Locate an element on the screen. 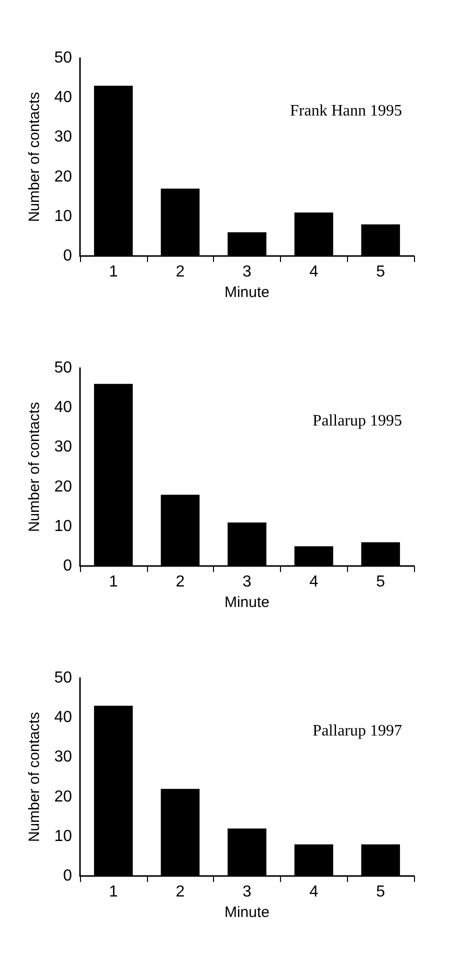 This screenshot has width=450, height=960. annotation: Pallarup 1995 is located at coordinates (357, 421).